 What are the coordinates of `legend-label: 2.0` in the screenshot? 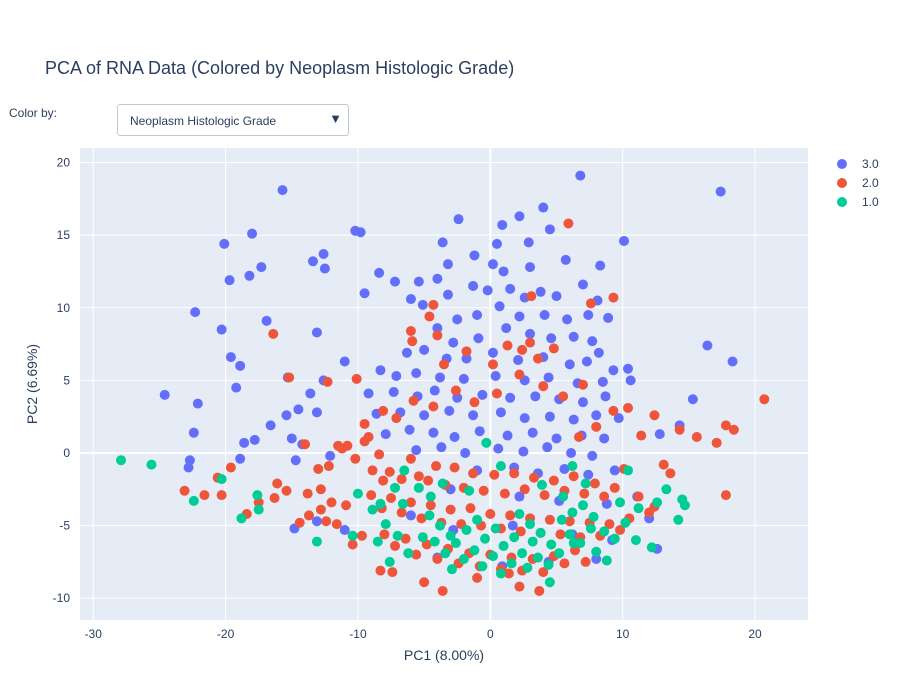 It's located at (870, 183).